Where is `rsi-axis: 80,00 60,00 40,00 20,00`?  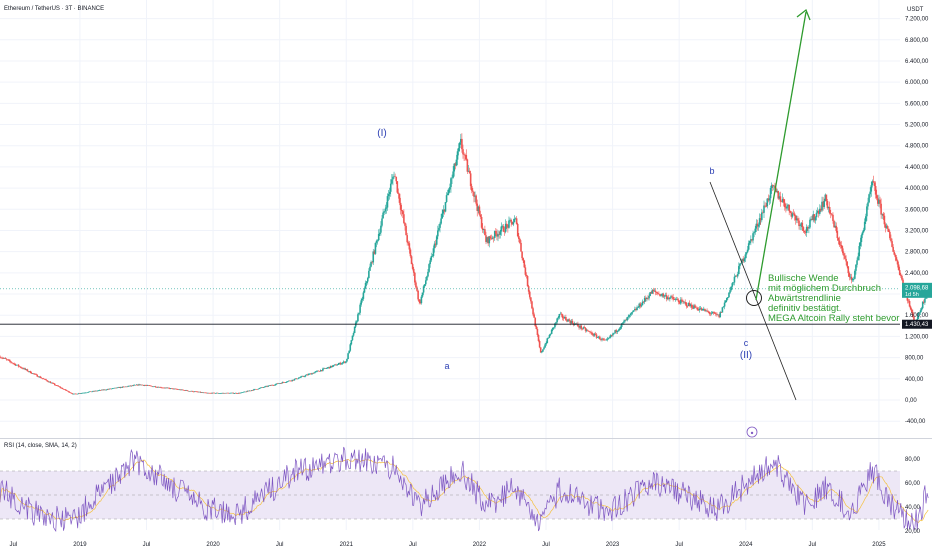
rsi-axis: 80,00 60,00 40,00 20,00 is located at coordinates (913, 496).